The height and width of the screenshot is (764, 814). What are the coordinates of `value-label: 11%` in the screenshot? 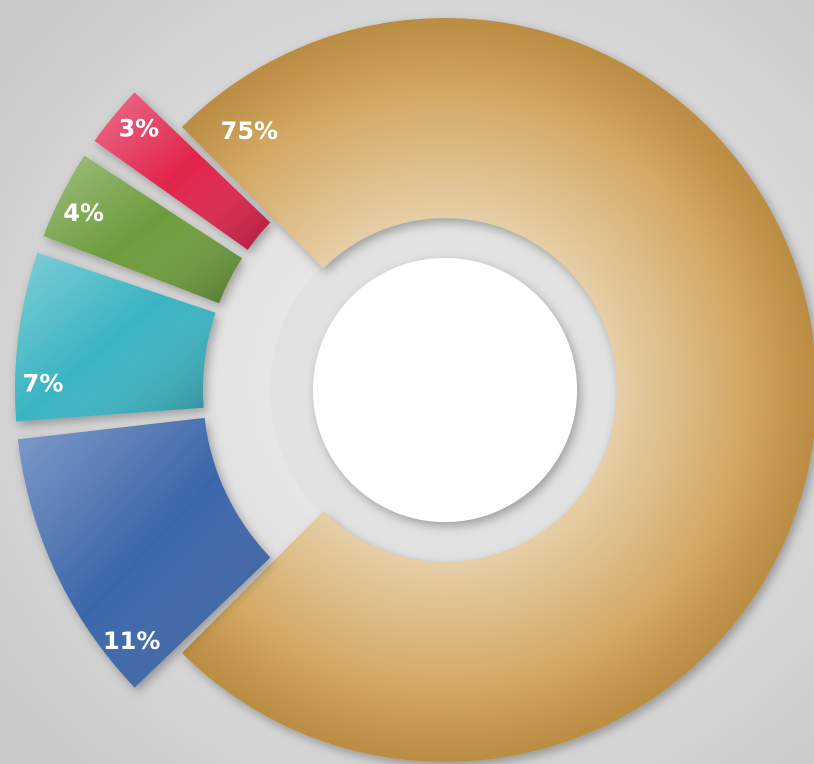 It's located at (131, 641).